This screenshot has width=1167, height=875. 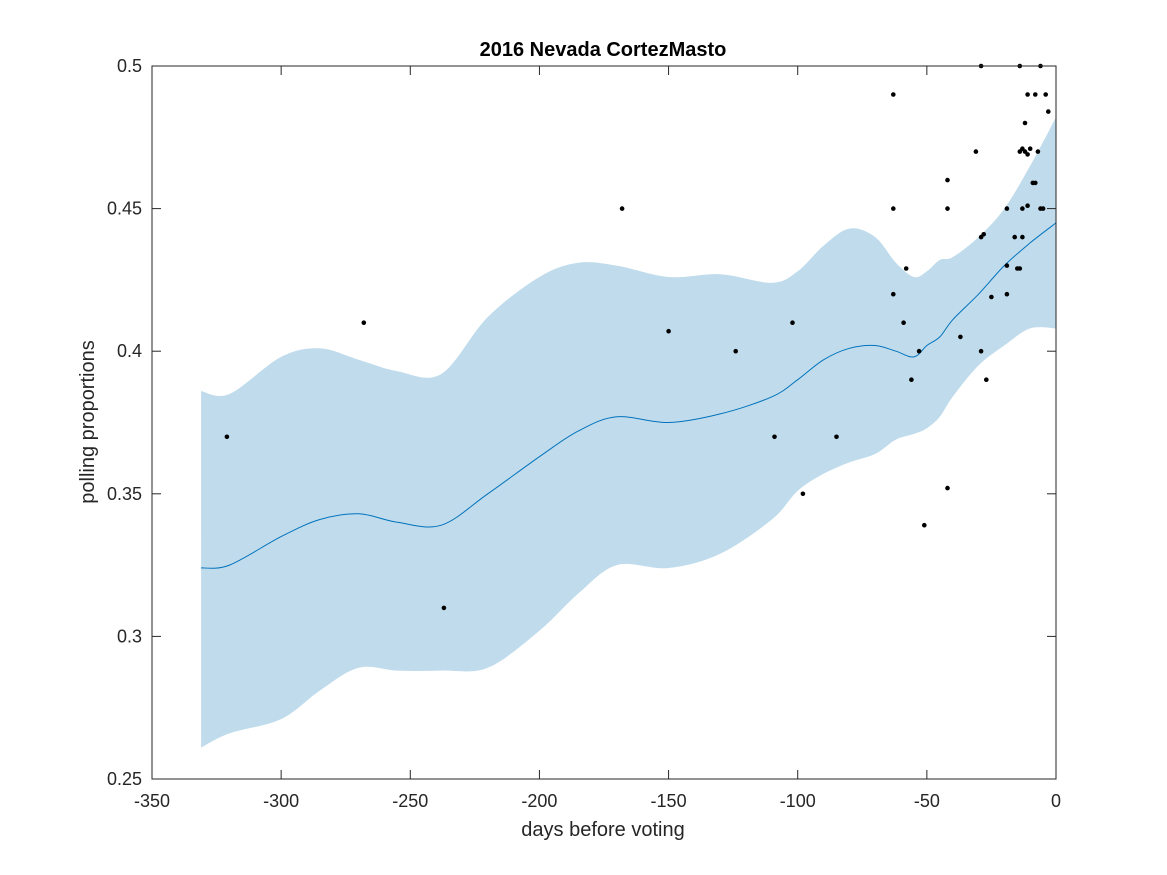 I want to click on y-tick-label: 0.3, so click(x=129, y=636).